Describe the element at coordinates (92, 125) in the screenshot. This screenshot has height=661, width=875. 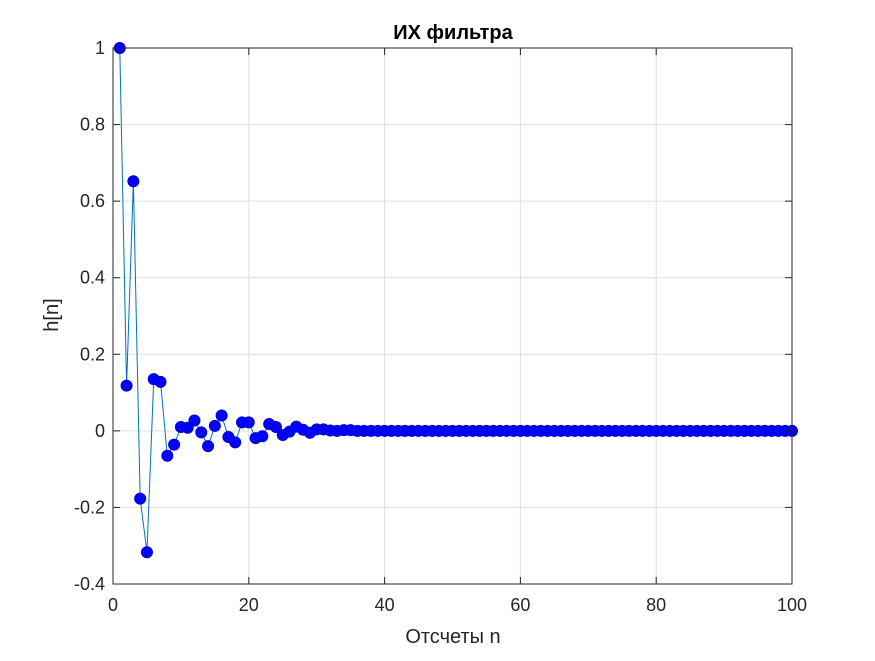
I see `y-tick-label: 0.8` at that location.